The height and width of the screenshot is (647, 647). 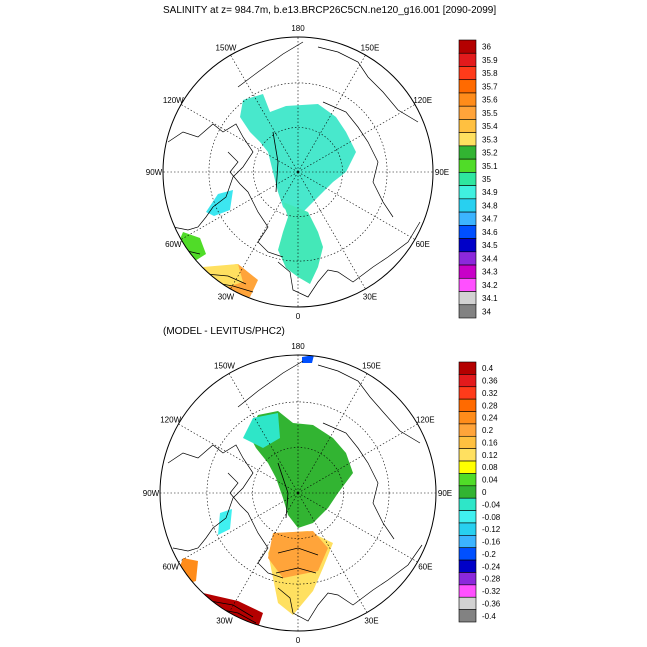 I want to click on canada-basin-field, so click(x=298, y=155).